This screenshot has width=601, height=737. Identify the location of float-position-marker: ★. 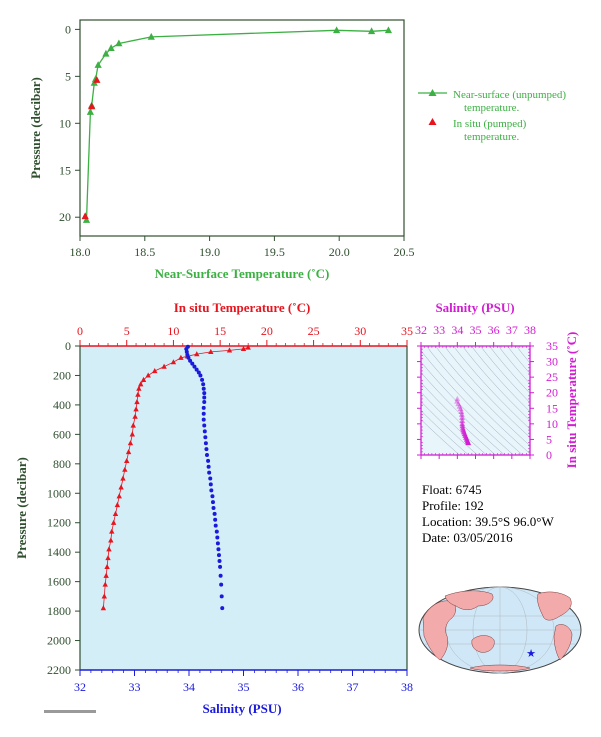
(531, 654).